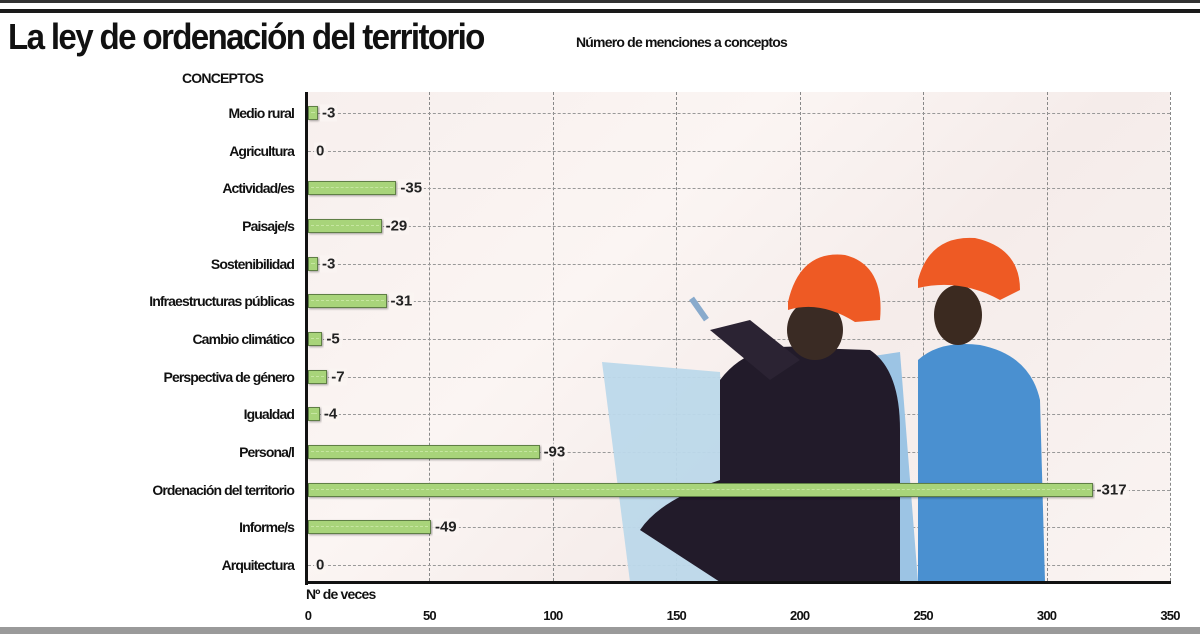  Describe the element at coordinates (341, 594) in the screenshot. I see `x-axis-label: Nº de veces` at that location.